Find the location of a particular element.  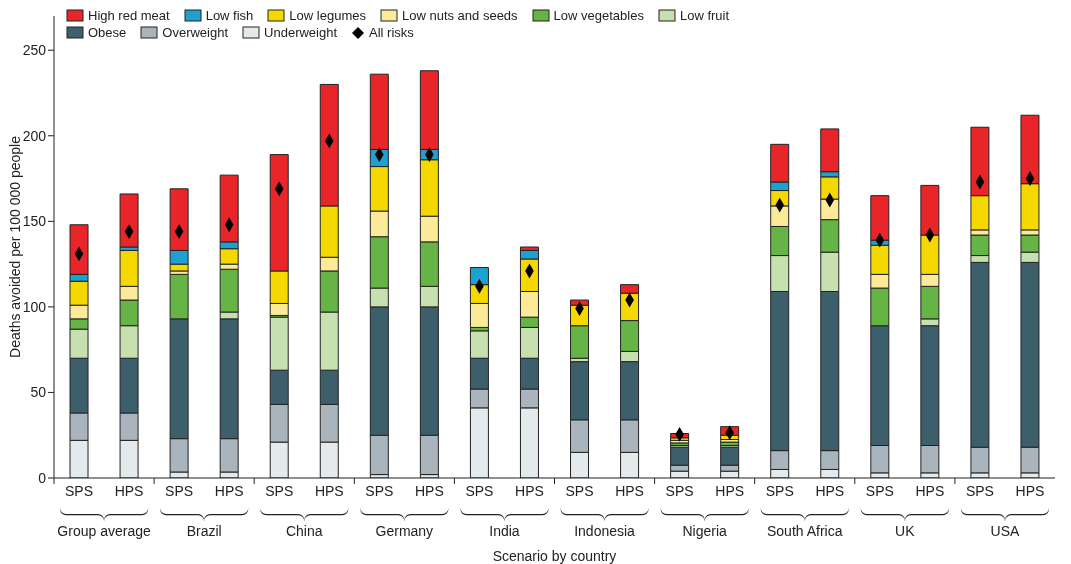

legend-label: Low nuts and seeds is located at coordinates (459, 15).